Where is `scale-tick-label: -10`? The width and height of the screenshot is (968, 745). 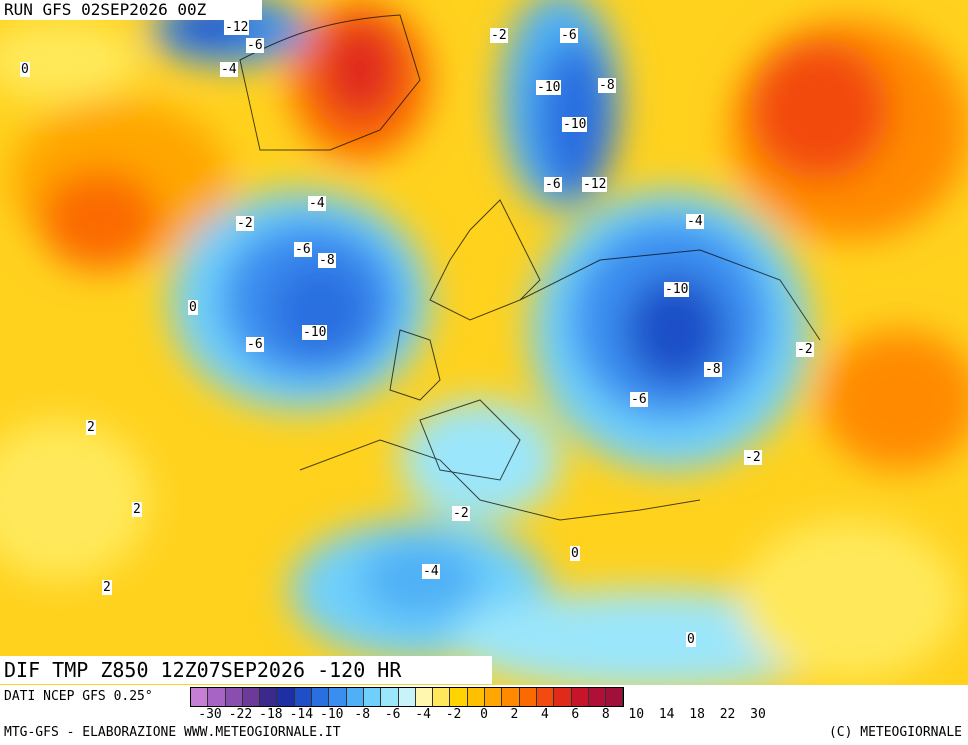 scale-tick-label: -10 is located at coordinates (332, 714).